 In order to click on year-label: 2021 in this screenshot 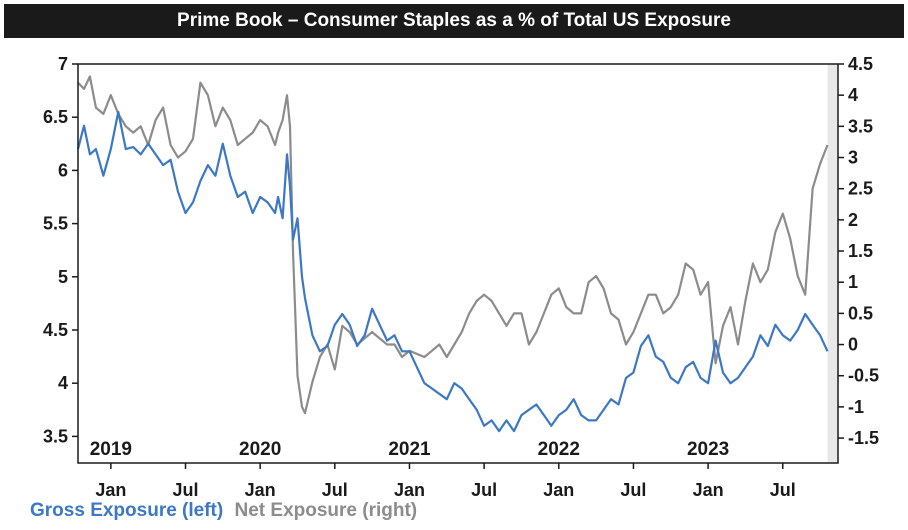, I will do `click(409, 449)`.